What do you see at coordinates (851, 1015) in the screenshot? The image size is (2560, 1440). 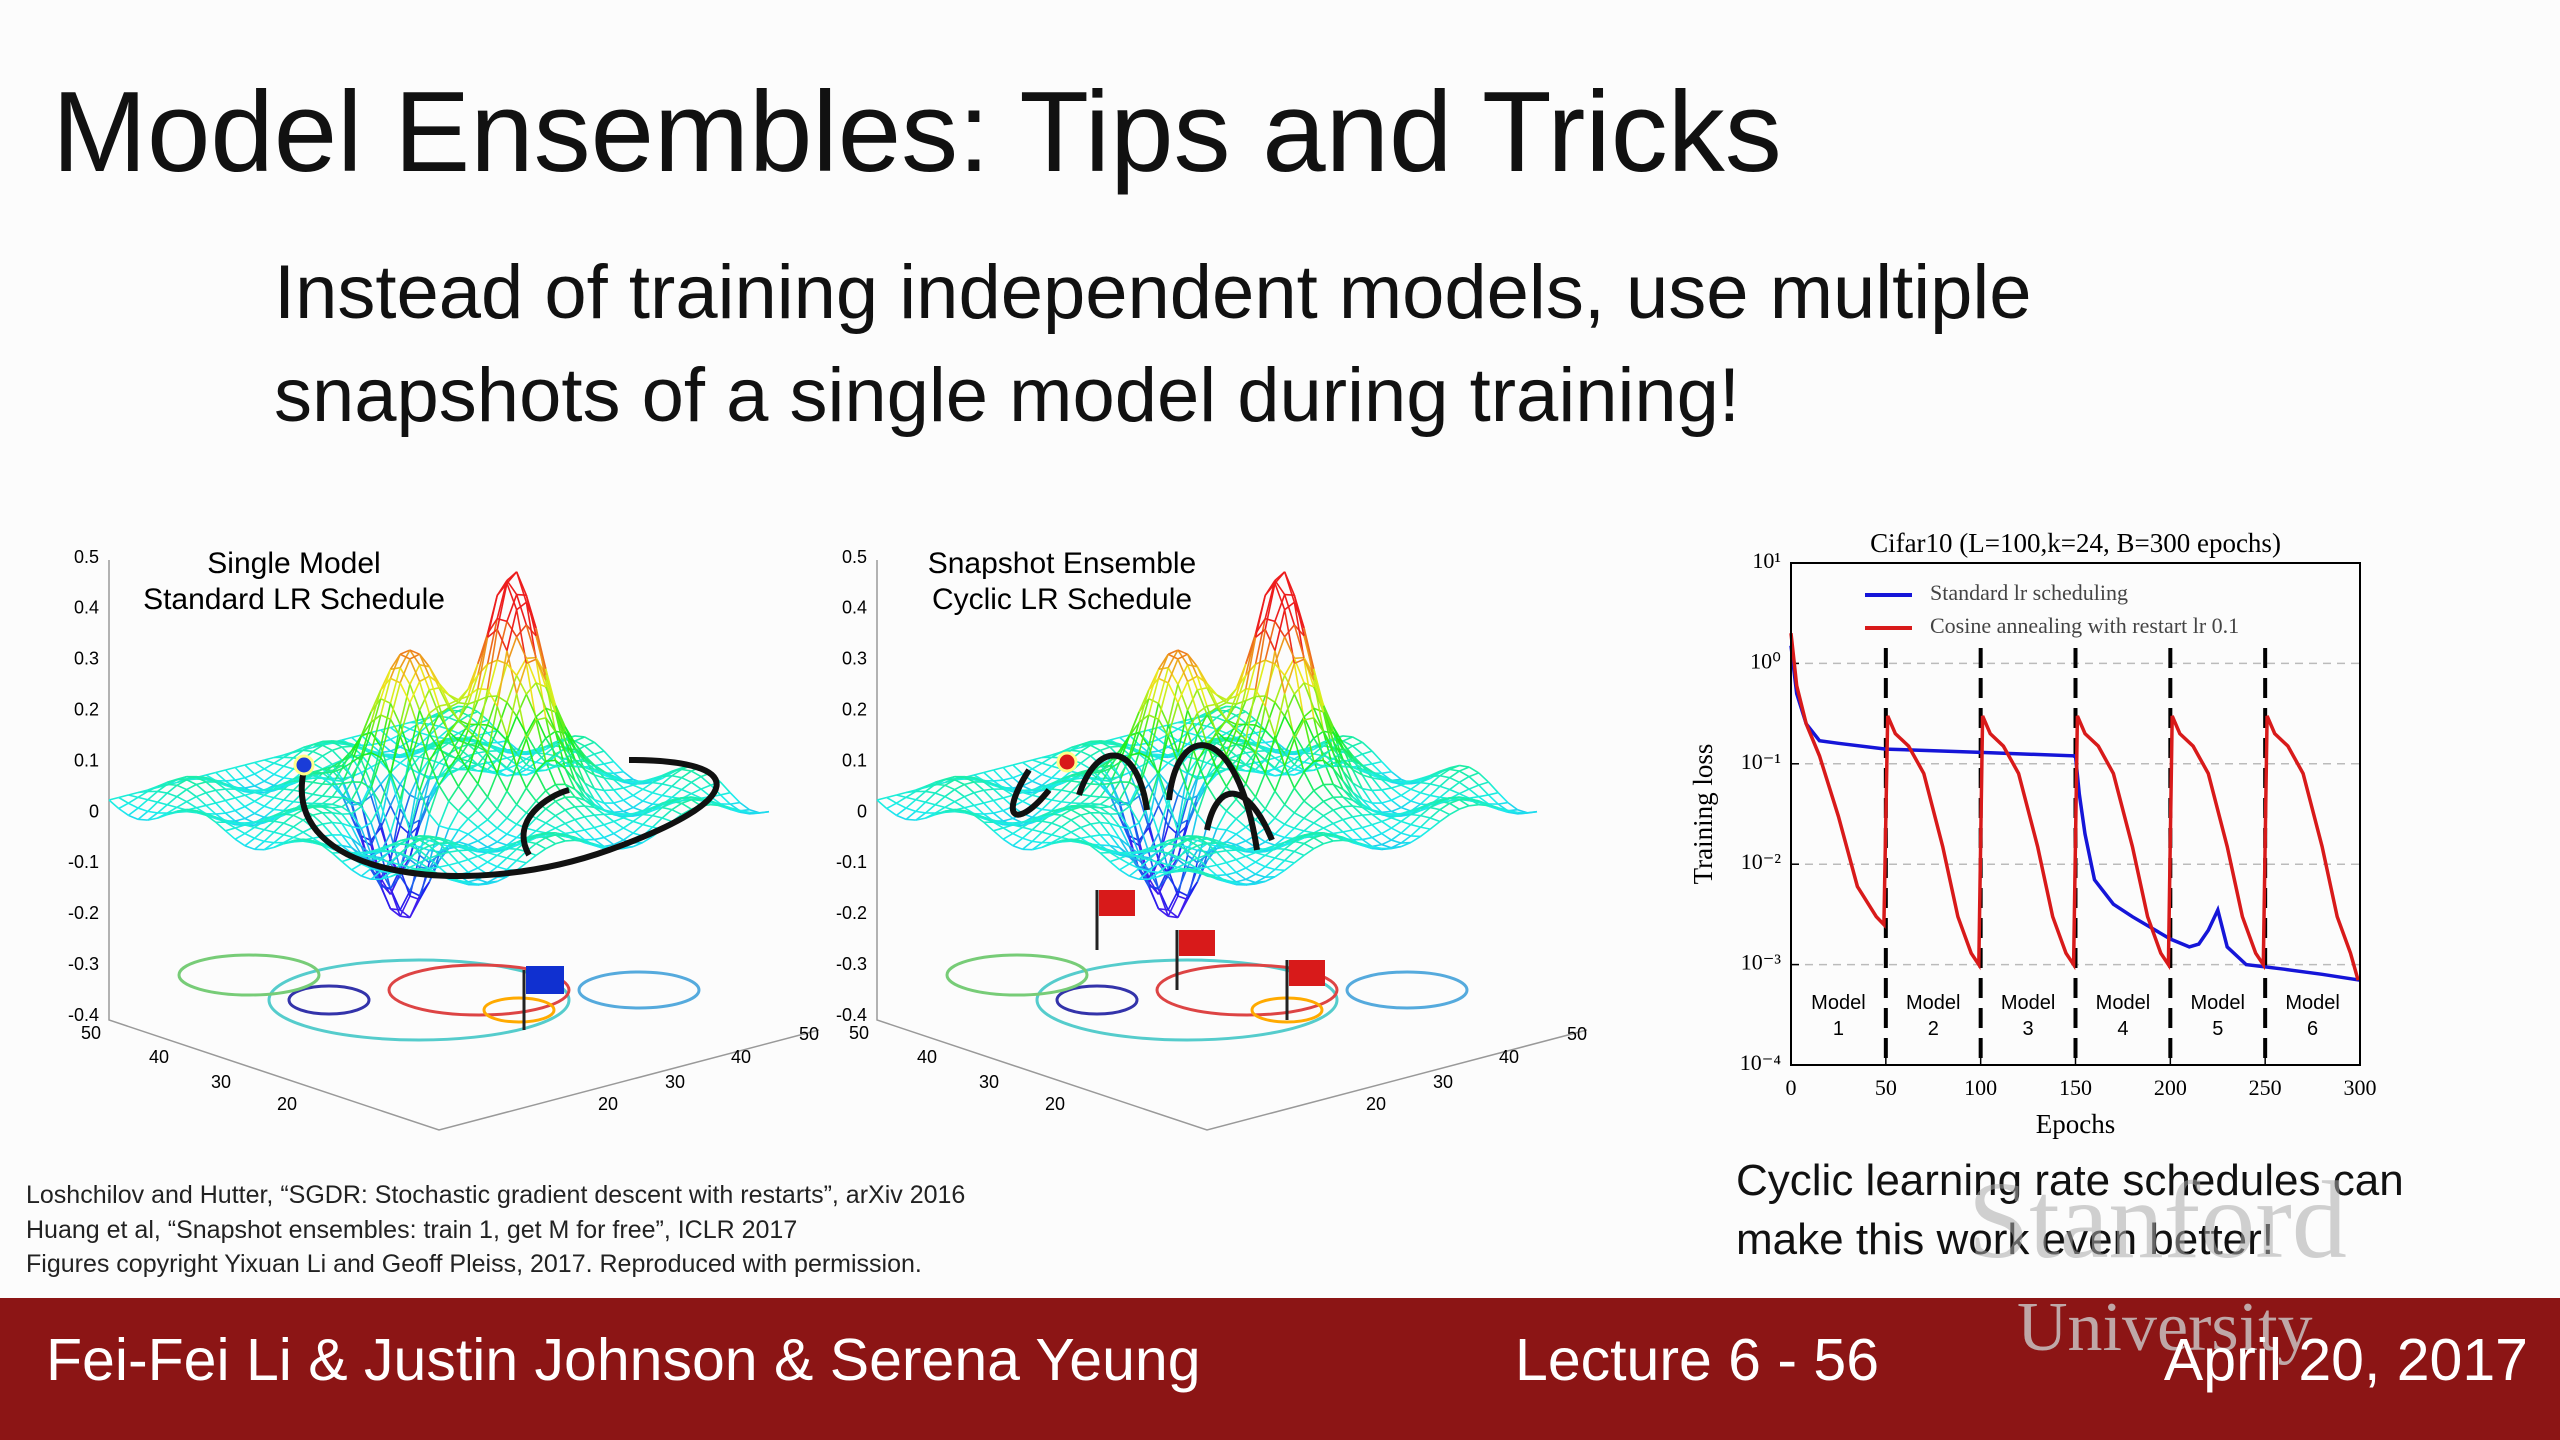 I see `z-tick-label: -0.4` at bounding box center [851, 1015].